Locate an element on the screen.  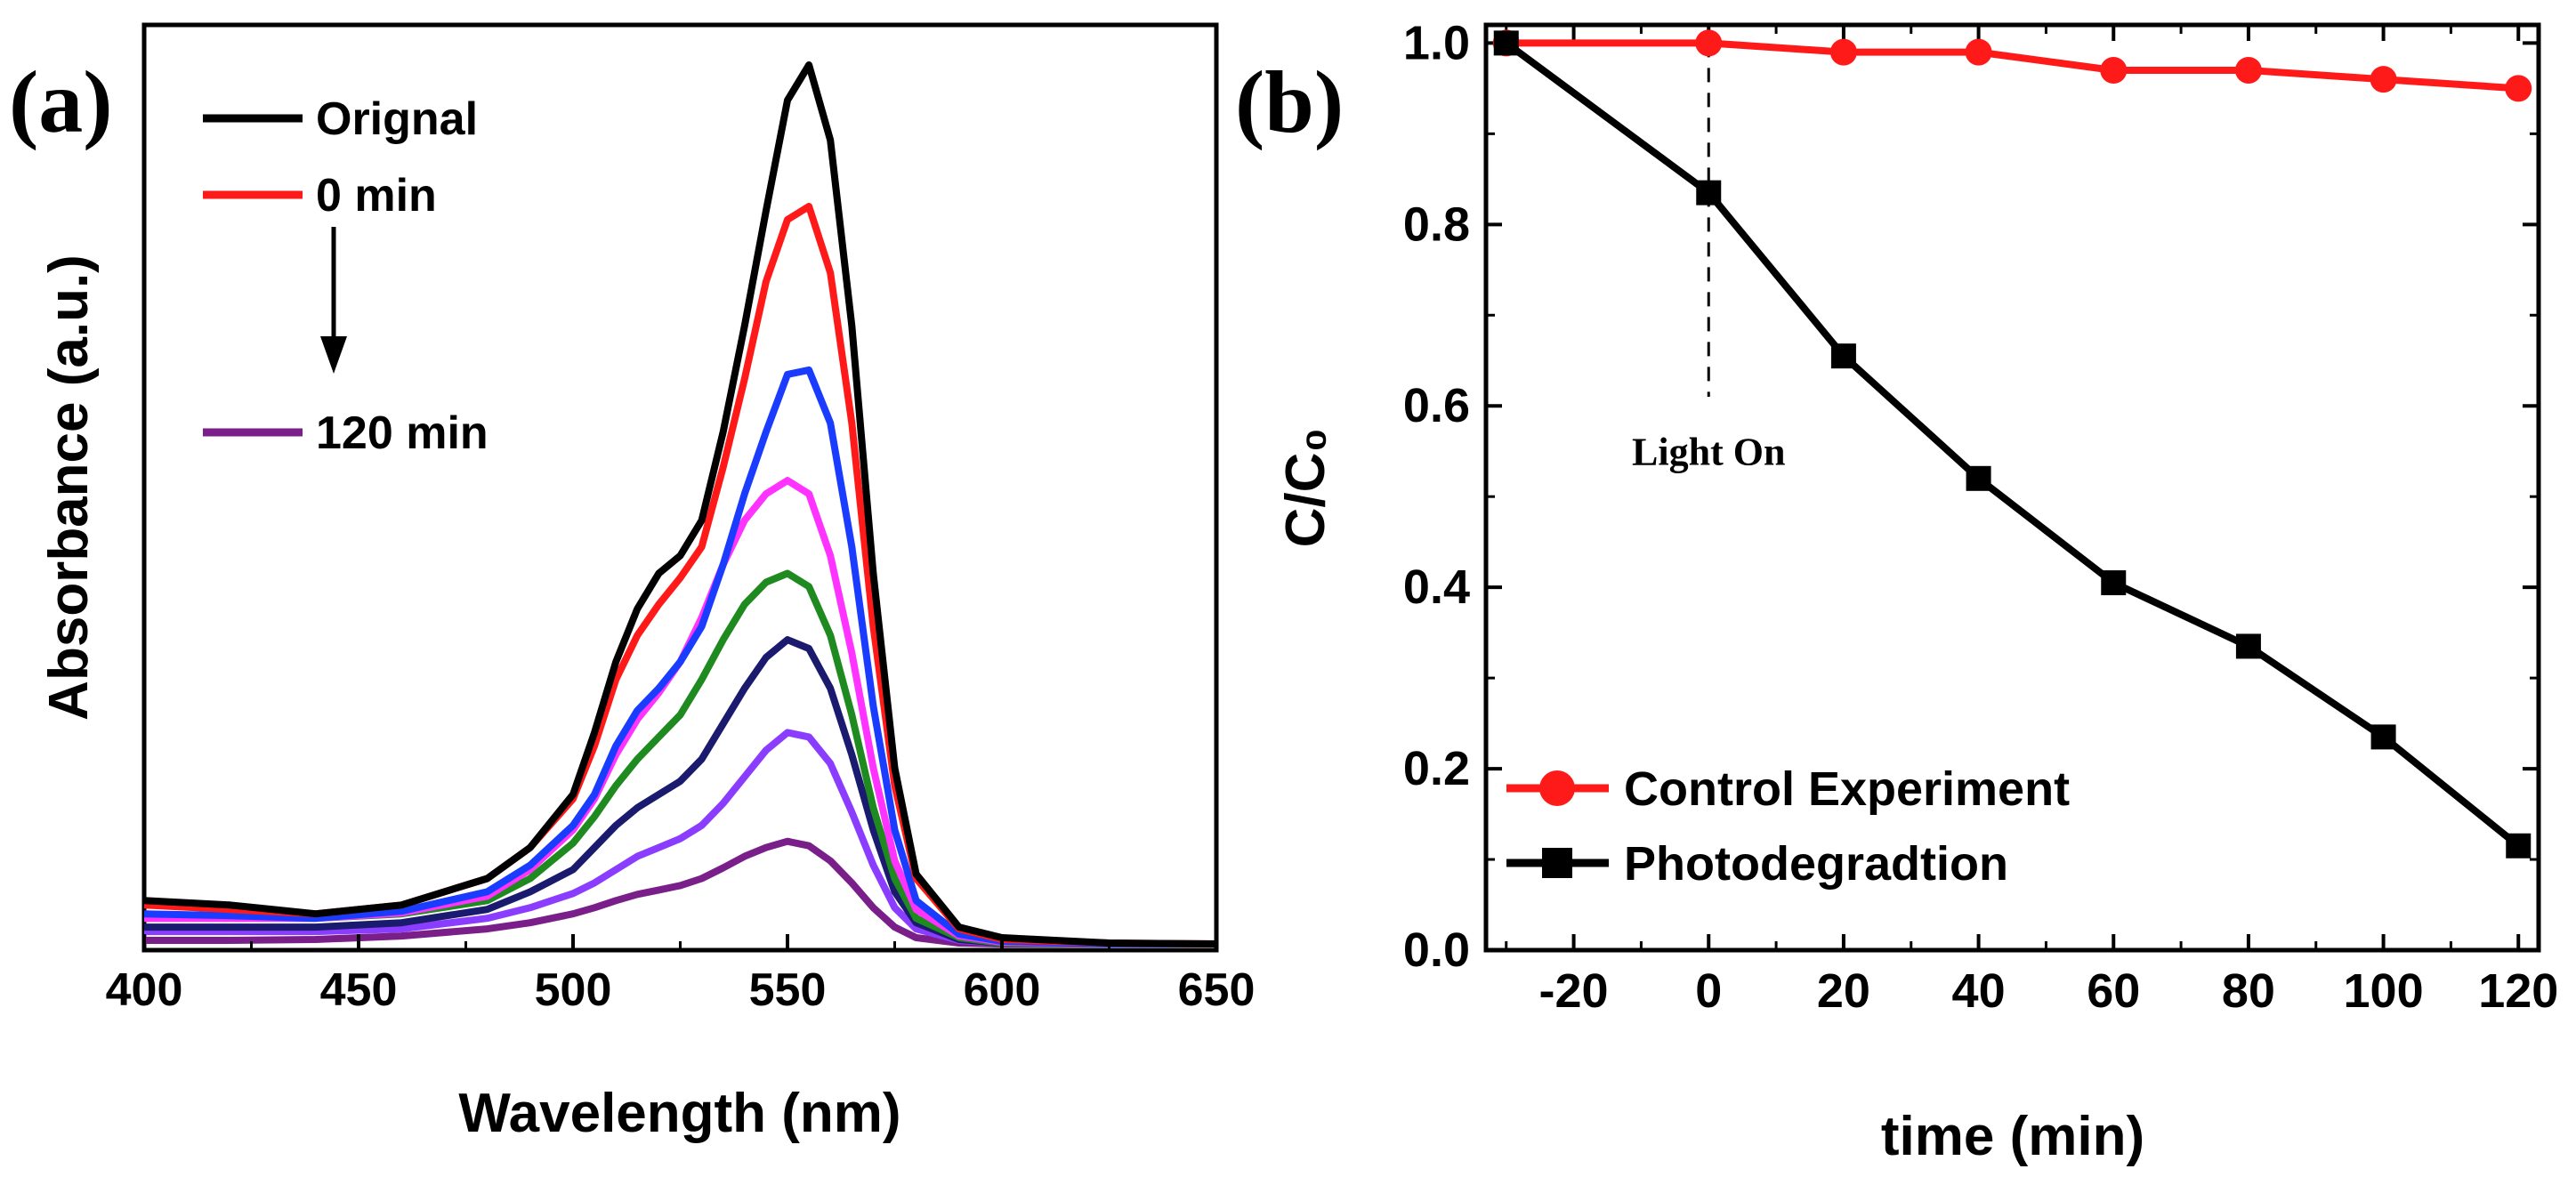
legend-label-120-min: 120 min is located at coordinates (402, 433).